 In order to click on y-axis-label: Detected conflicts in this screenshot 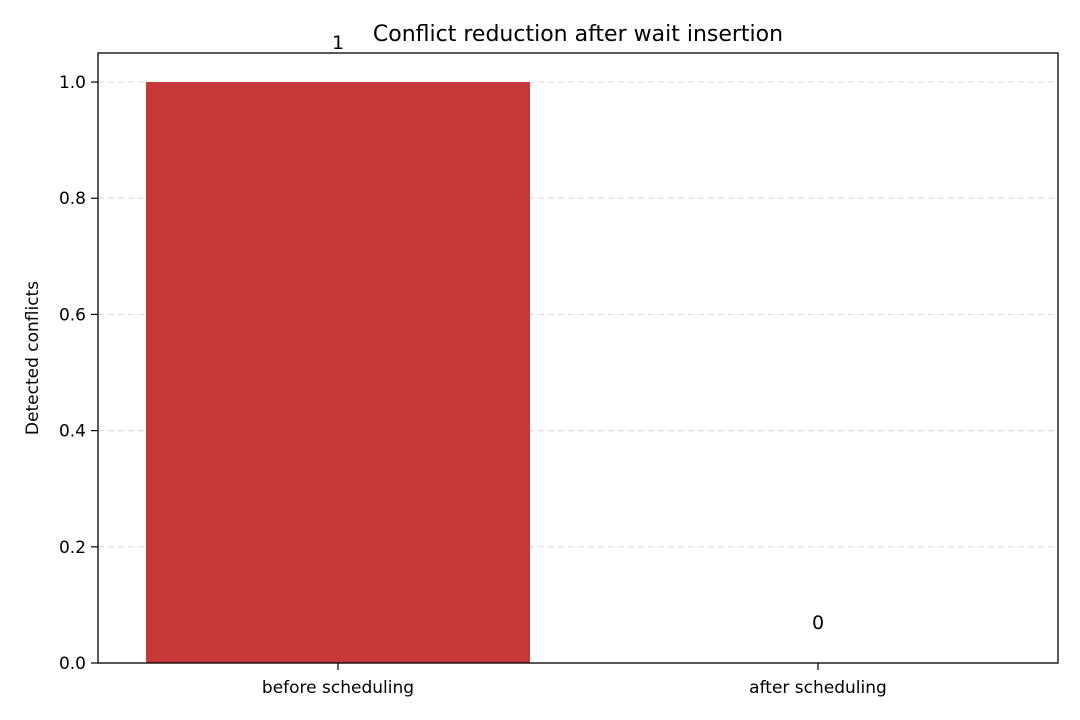, I will do `click(33, 358)`.